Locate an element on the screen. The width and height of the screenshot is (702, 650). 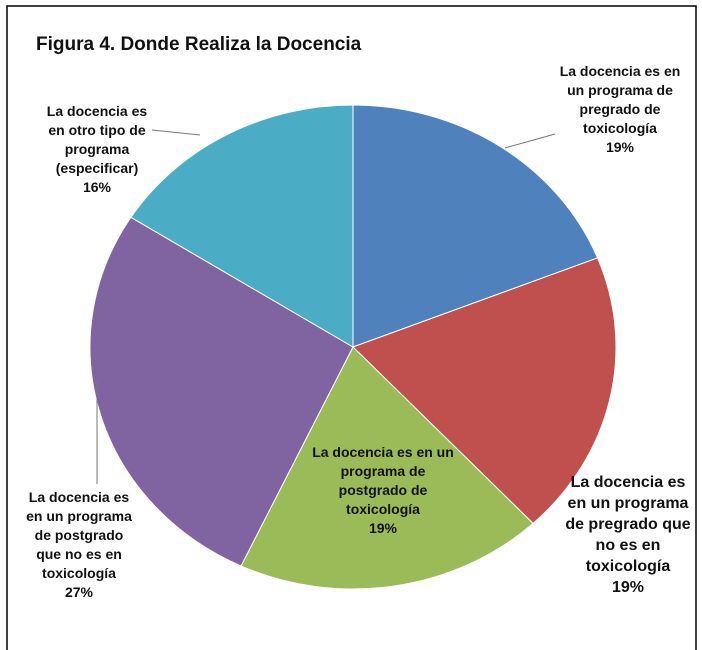
chart-title: Figura 4. Donde Realiza la Docencia is located at coordinates (199, 44).